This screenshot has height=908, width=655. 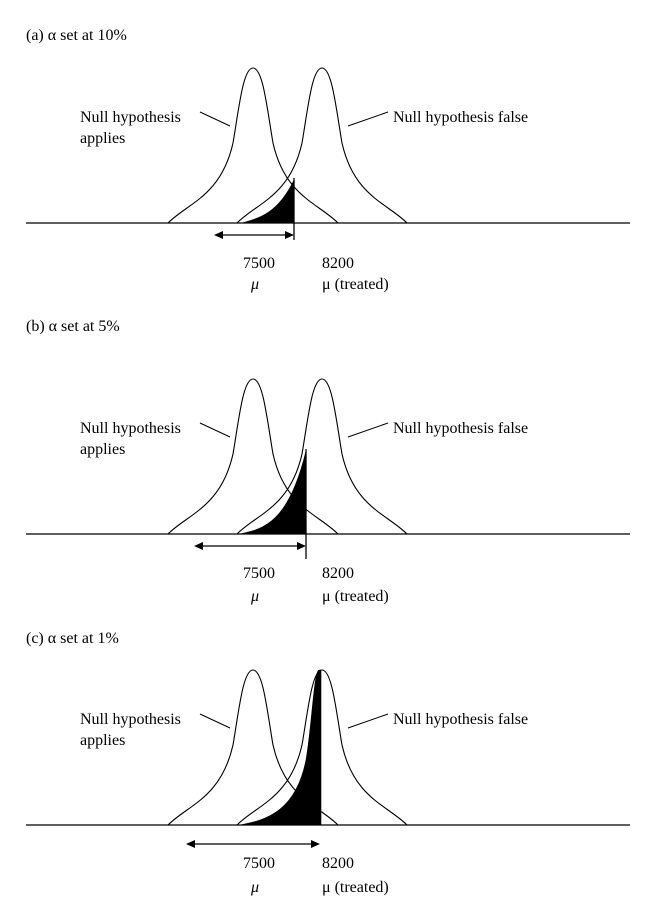 I want to click on panel-a-alt-leader, so click(x=368, y=119).